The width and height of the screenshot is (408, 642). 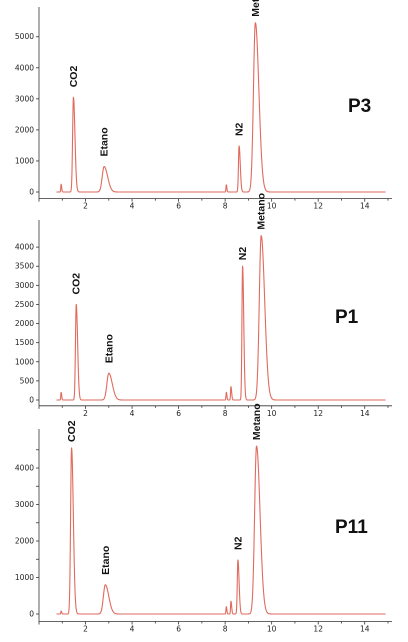 What do you see at coordinates (24, 266) in the screenshot?
I see `y-tick-label: 3500` at bounding box center [24, 266].